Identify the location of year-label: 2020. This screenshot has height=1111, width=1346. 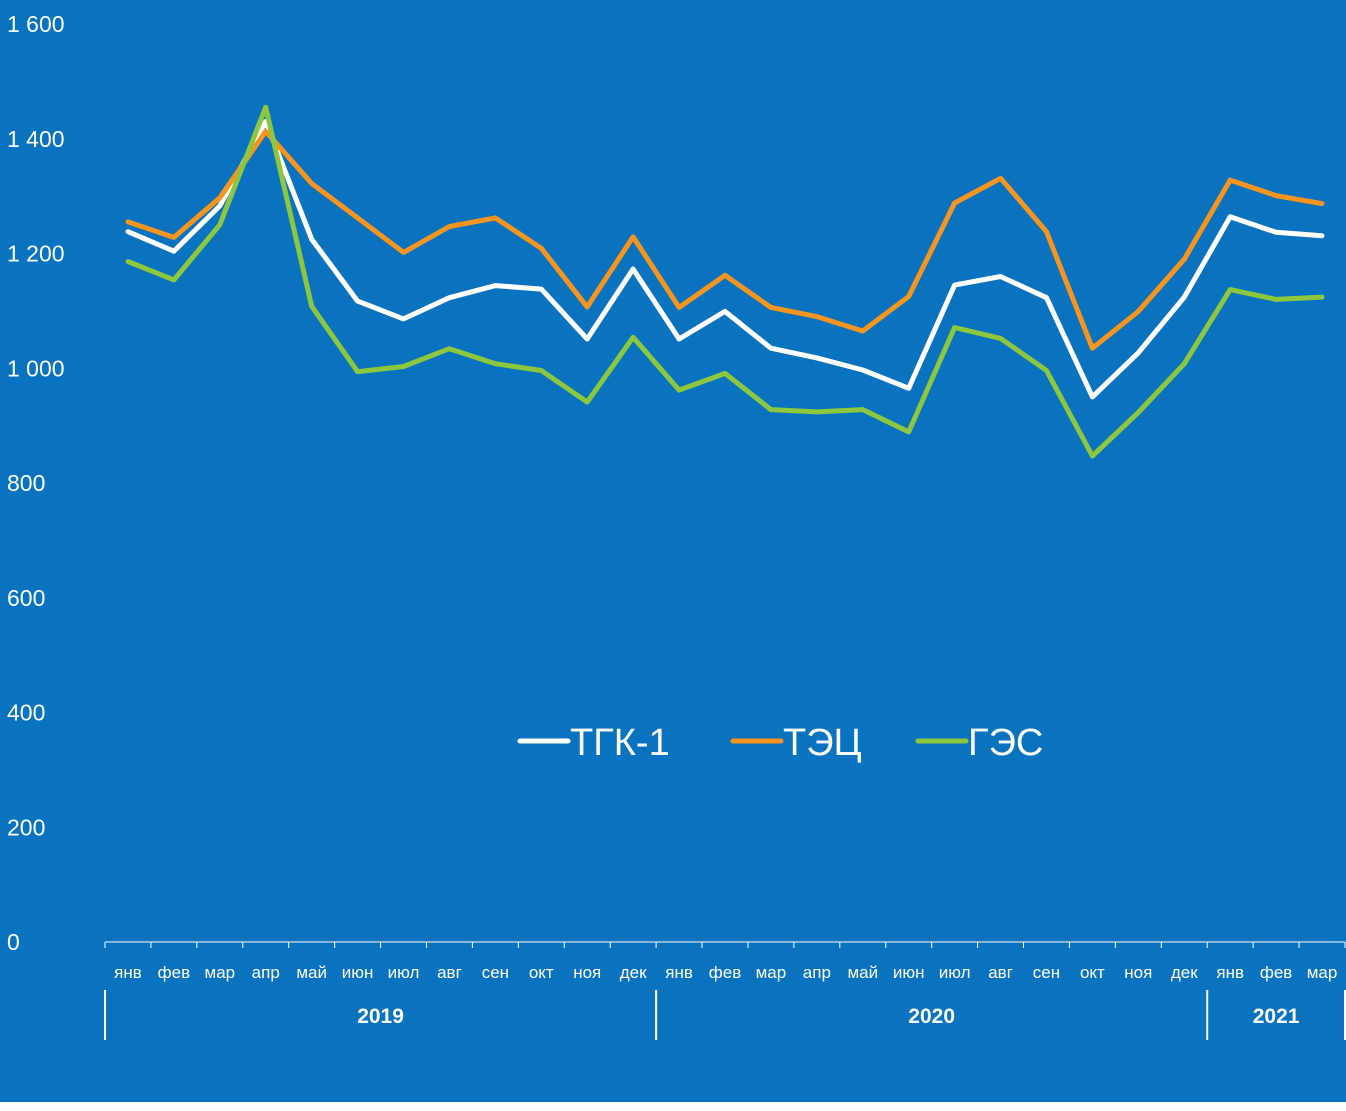
(931, 1016).